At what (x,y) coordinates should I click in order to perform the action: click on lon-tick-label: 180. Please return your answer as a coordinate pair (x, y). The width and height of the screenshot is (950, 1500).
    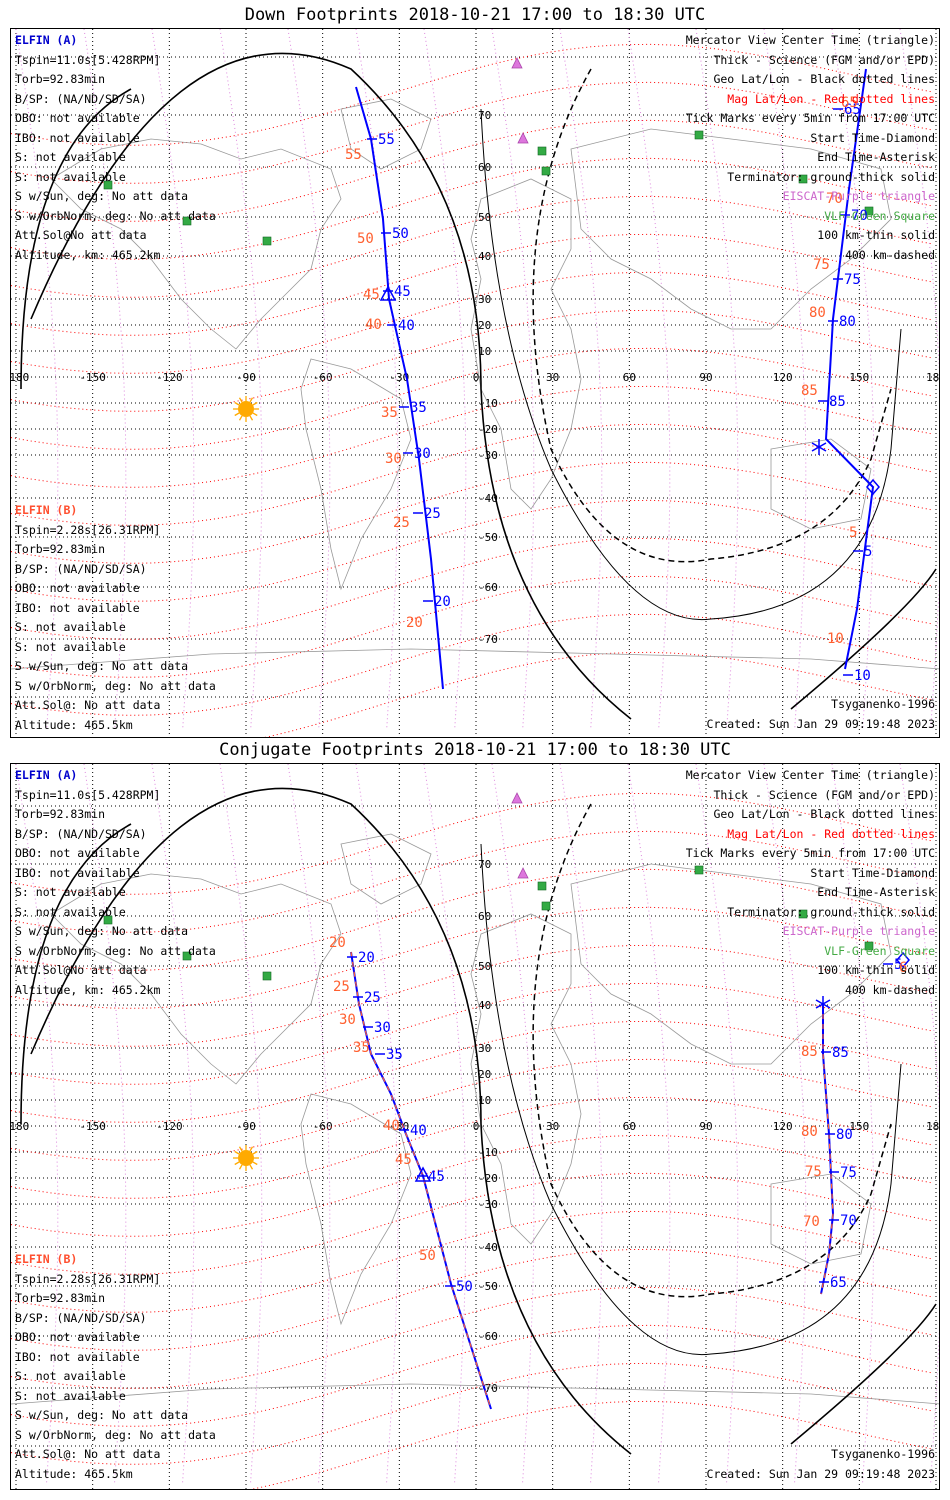
    Looking at the image, I should click on (933, 377).